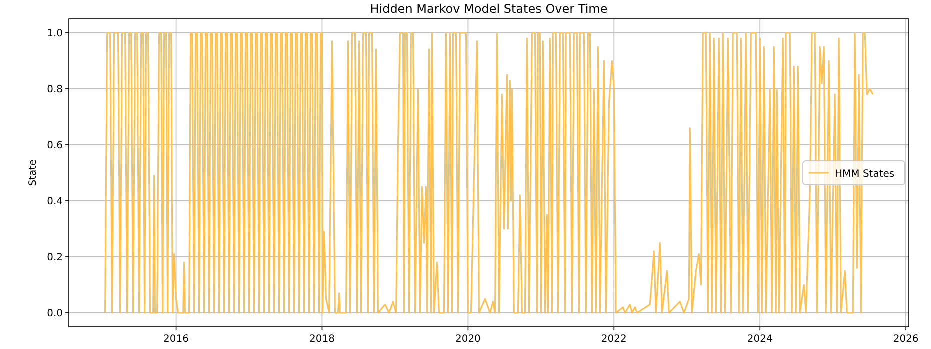  What do you see at coordinates (55, 258) in the screenshot?
I see `y-tick-label: 0.2` at bounding box center [55, 258].